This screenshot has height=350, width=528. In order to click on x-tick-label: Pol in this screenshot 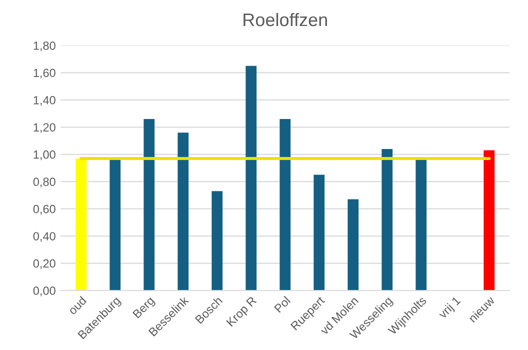, I will do `click(282, 304)`.